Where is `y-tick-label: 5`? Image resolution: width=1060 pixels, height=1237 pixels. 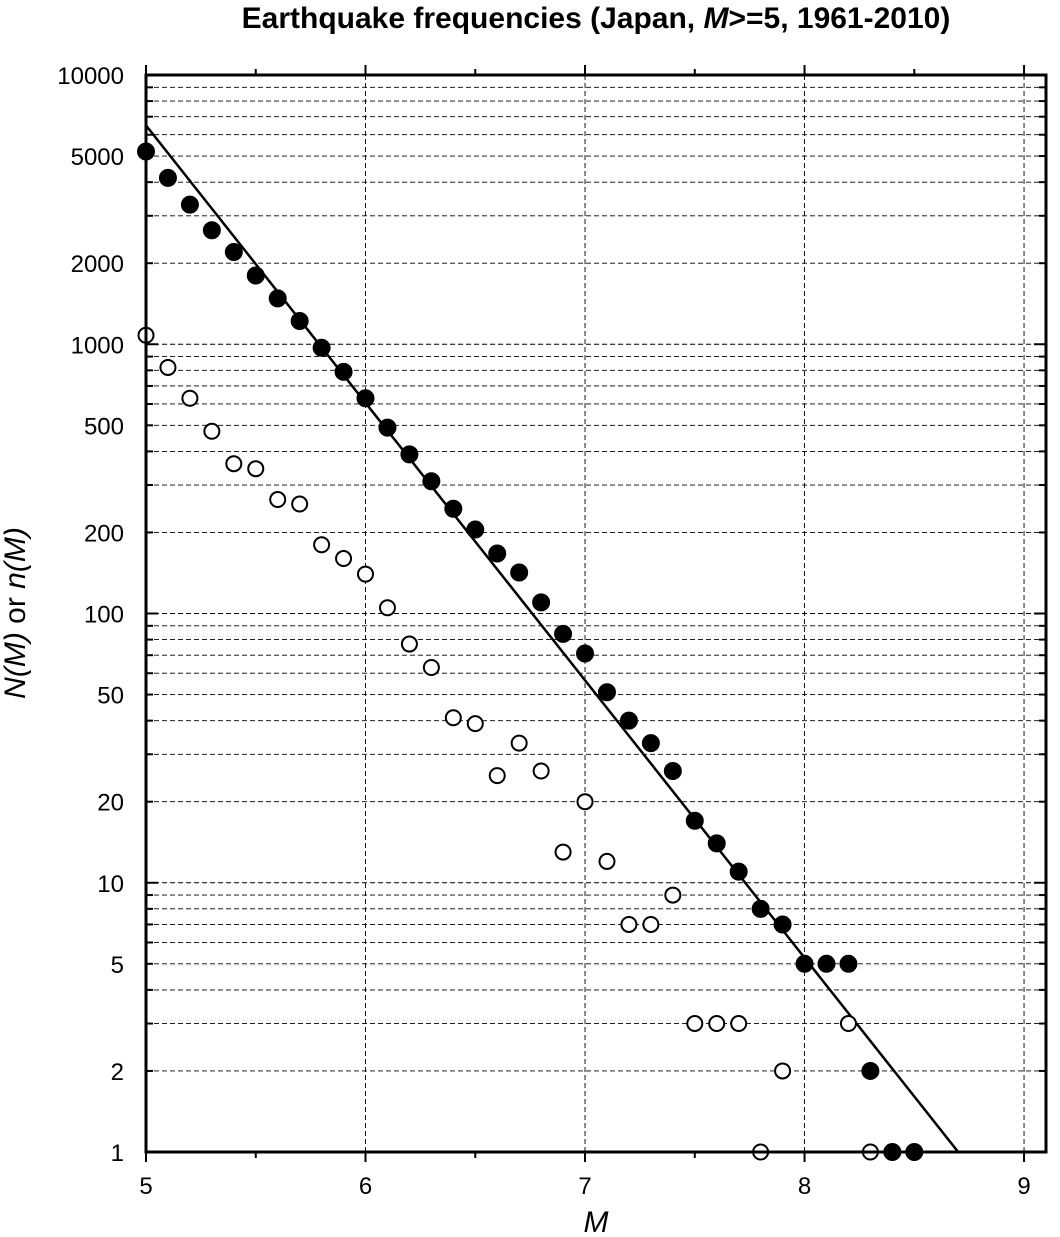
y-tick-label: 5 is located at coordinates (117, 965).